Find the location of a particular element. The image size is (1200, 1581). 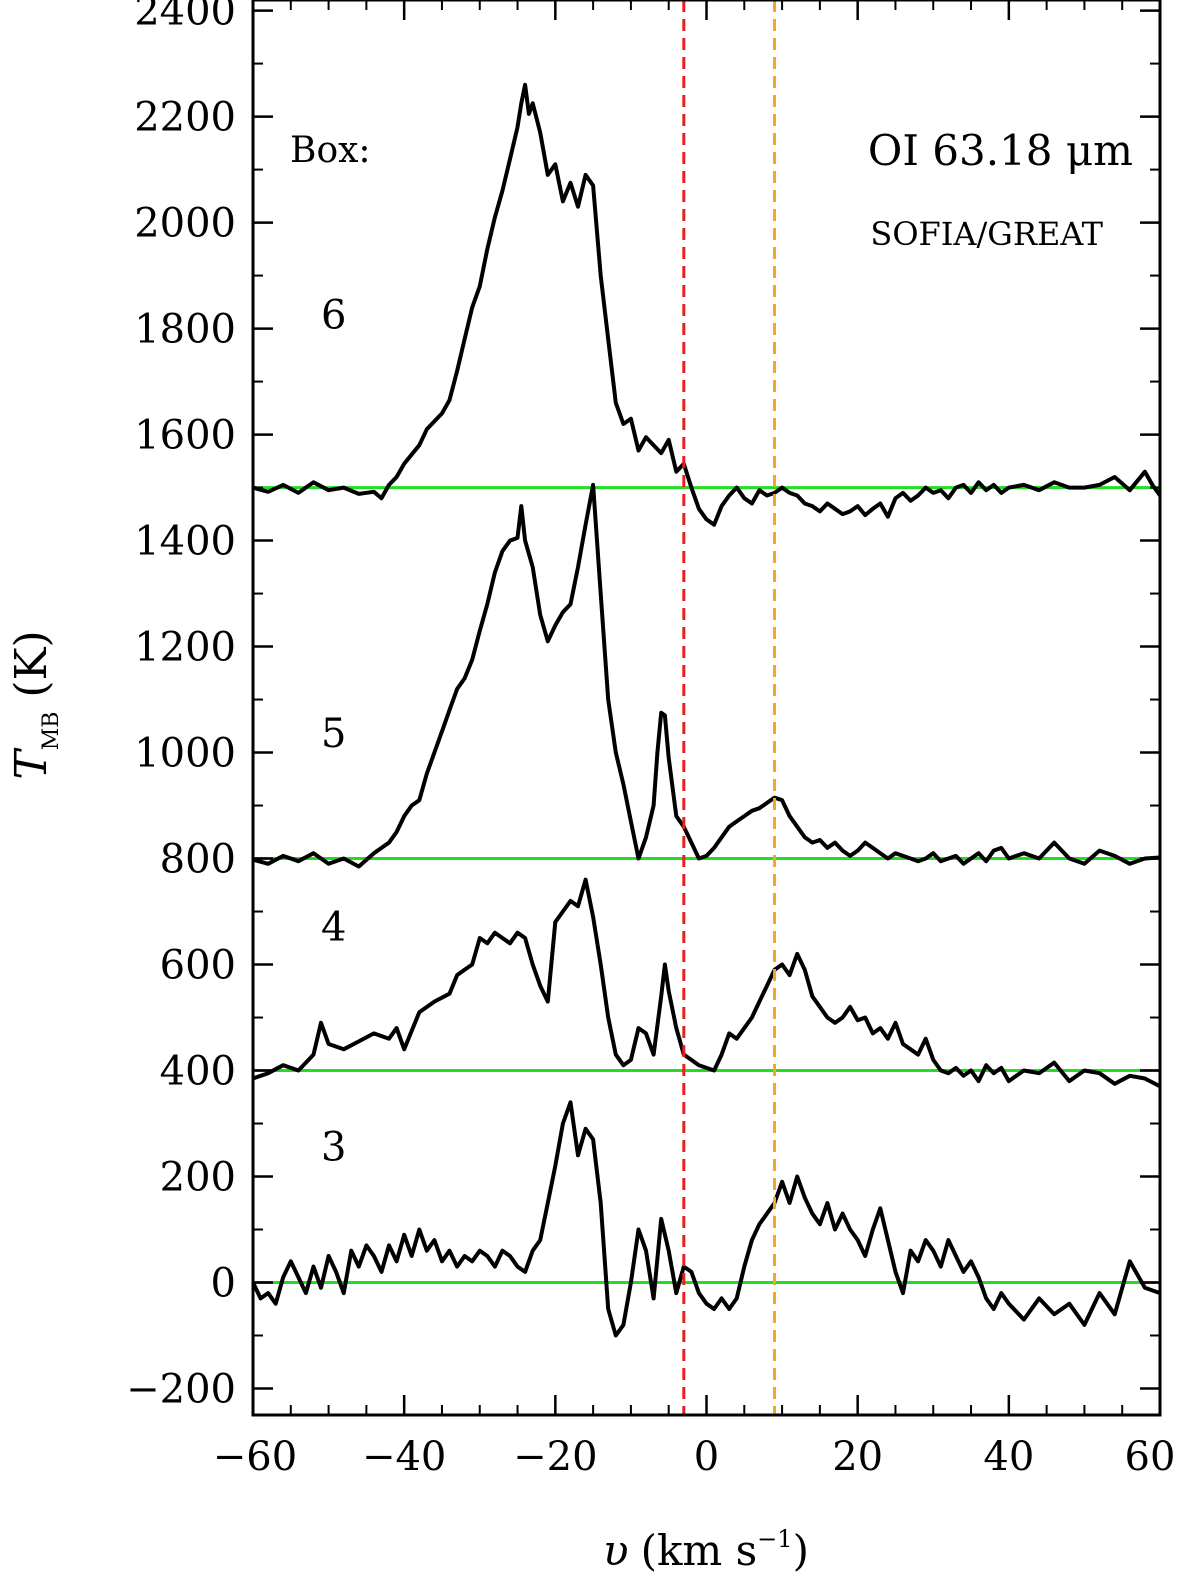

y-axis-subscript: MB is located at coordinates (51, 731).